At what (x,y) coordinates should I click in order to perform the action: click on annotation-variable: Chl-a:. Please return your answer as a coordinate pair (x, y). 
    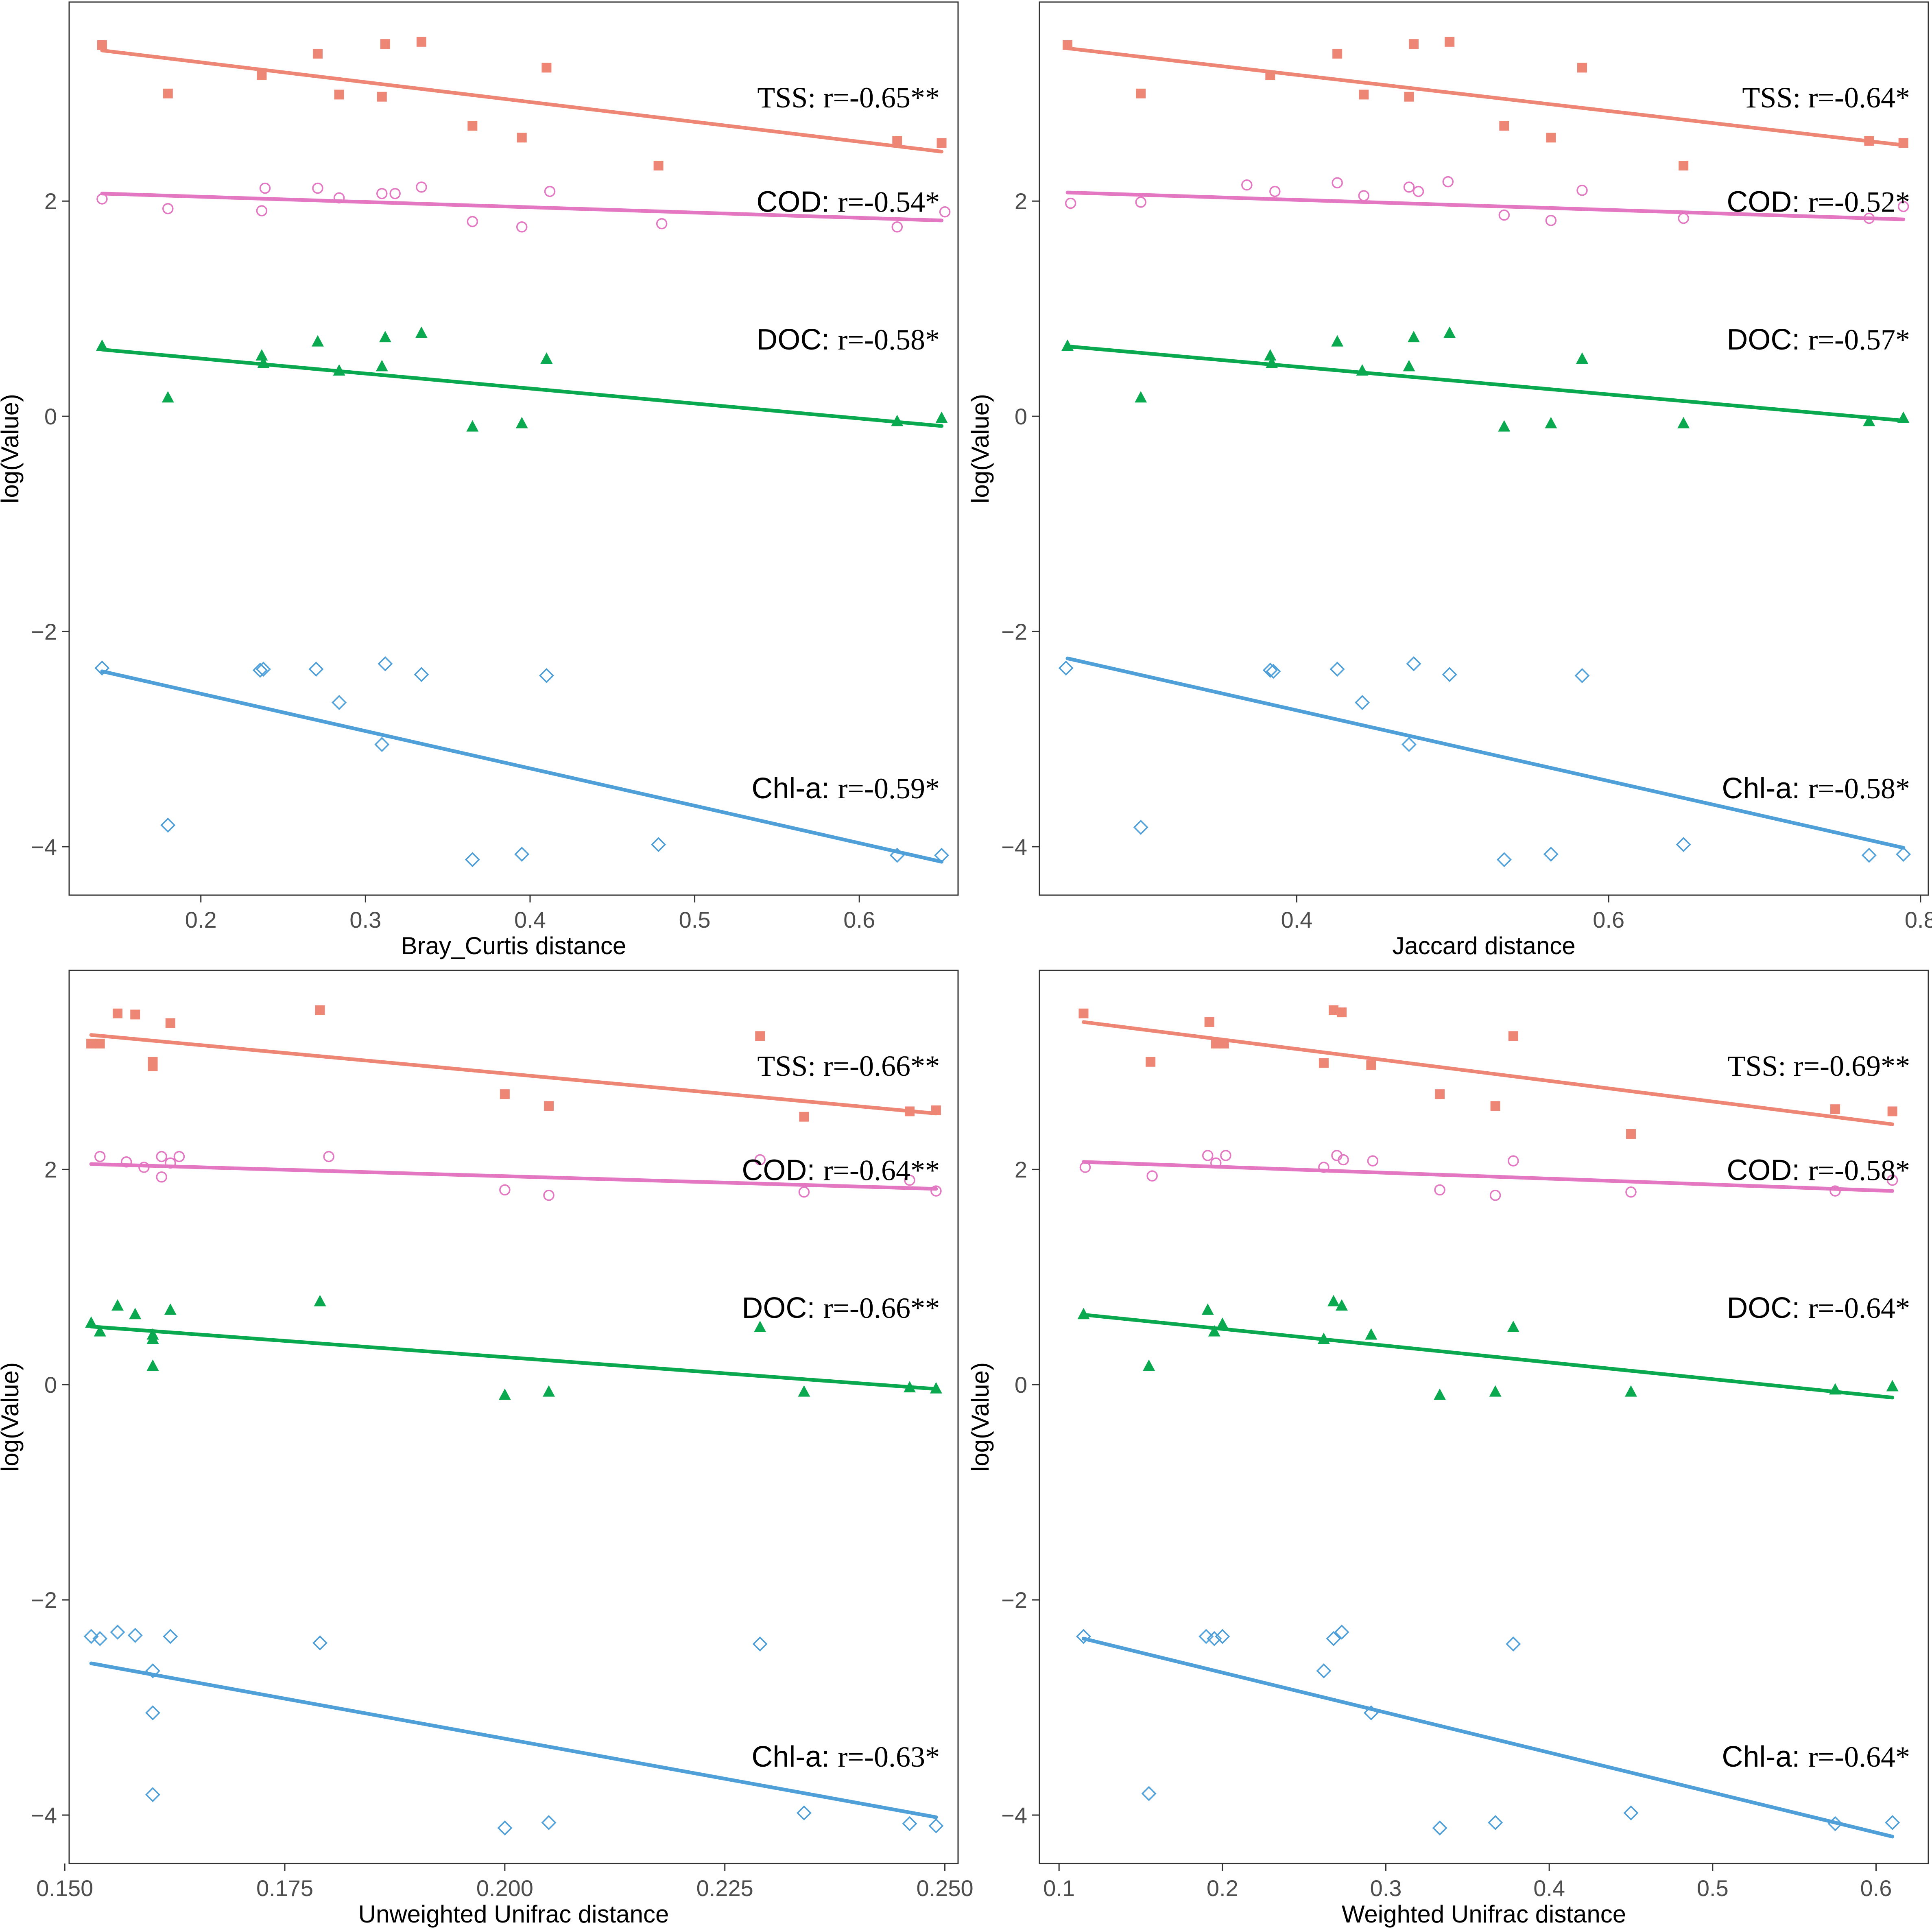
    Looking at the image, I should click on (1765, 1757).